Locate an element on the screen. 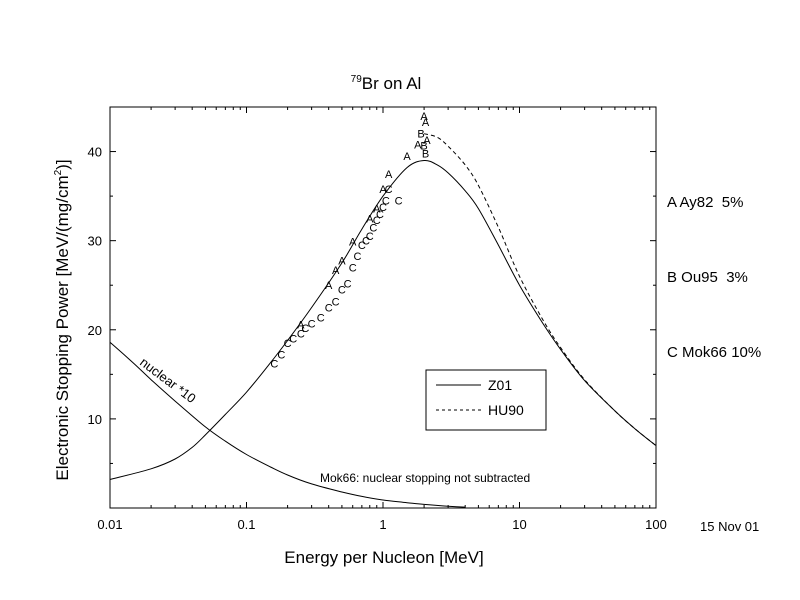 Image resolution: width=800 pixels, height=600 pixels. legend-box is located at coordinates (486, 400).